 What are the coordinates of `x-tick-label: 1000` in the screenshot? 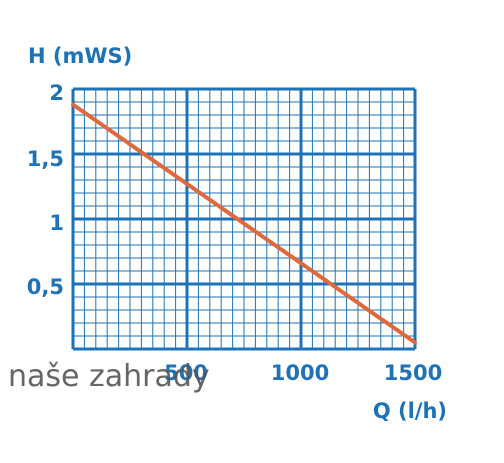 It's located at (300, 373).